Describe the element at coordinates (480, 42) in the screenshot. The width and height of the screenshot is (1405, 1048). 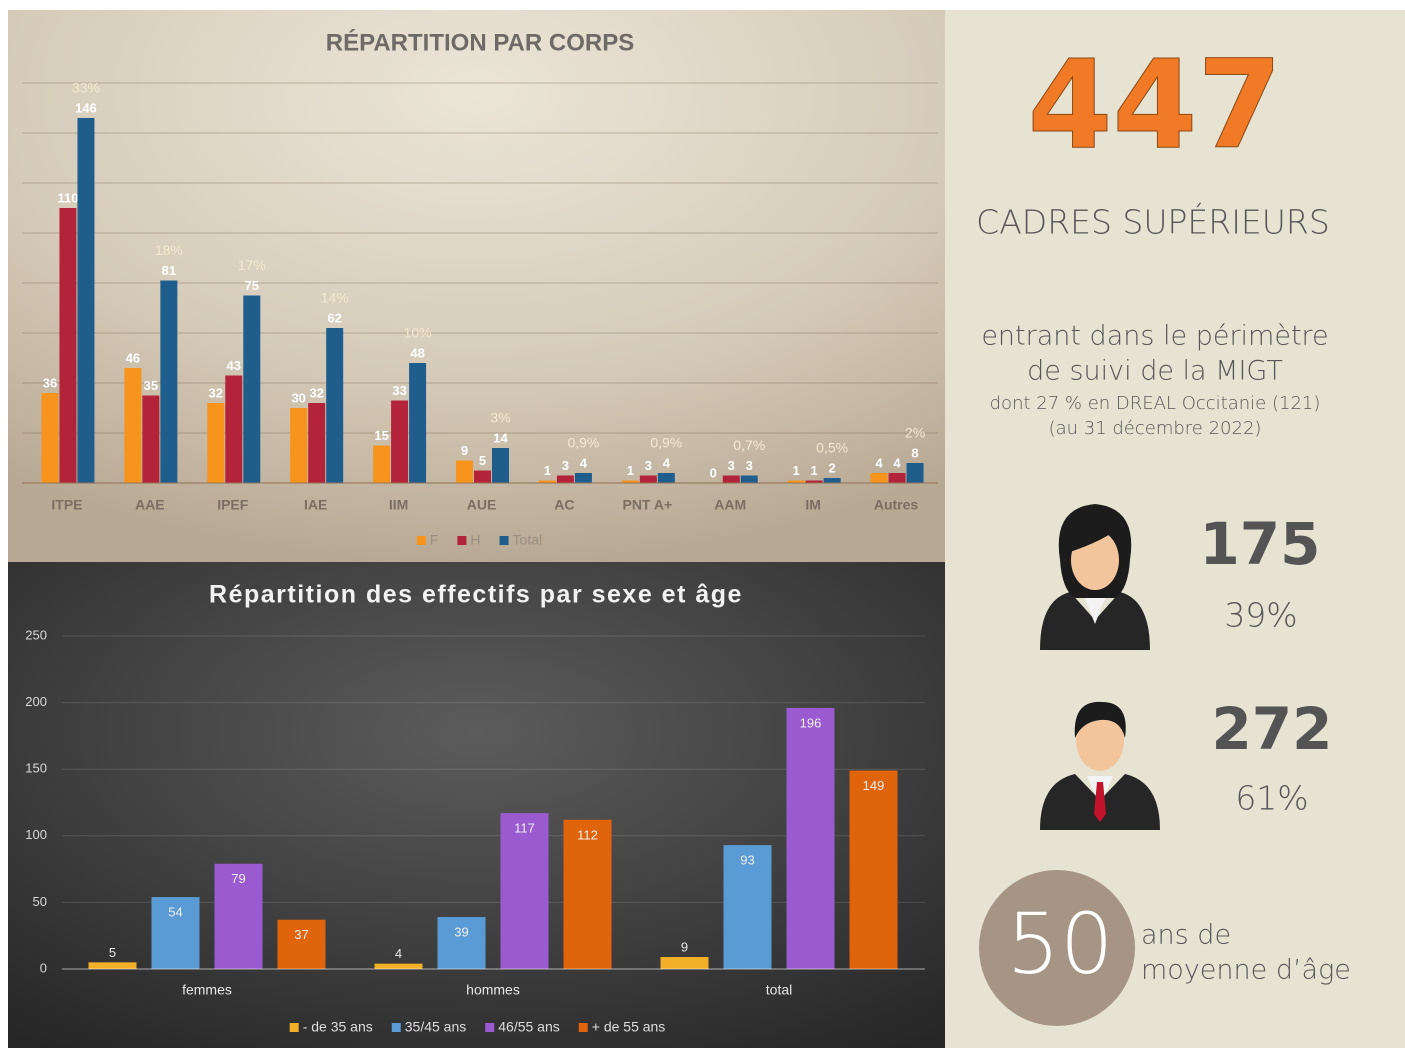
I see `chart-title: RÉPARTITION PAR CORPS` at that location.